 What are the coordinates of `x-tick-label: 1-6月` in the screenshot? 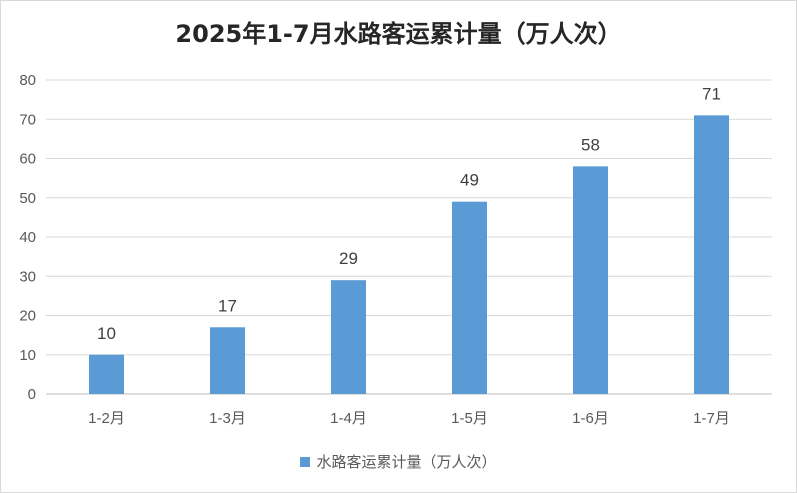 It's located at (590, 418).